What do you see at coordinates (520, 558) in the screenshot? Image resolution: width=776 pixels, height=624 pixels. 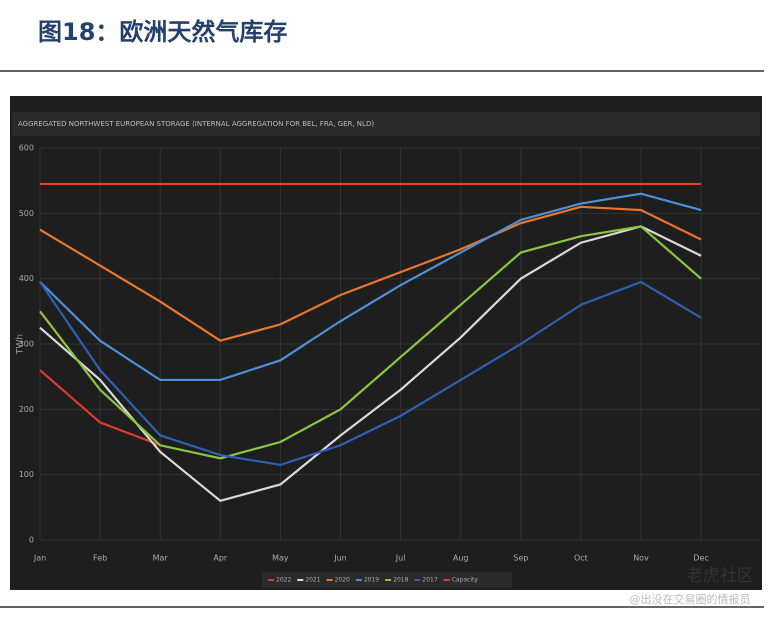 I see `x-tick-label: Sep` at bounding box center [520, 558].